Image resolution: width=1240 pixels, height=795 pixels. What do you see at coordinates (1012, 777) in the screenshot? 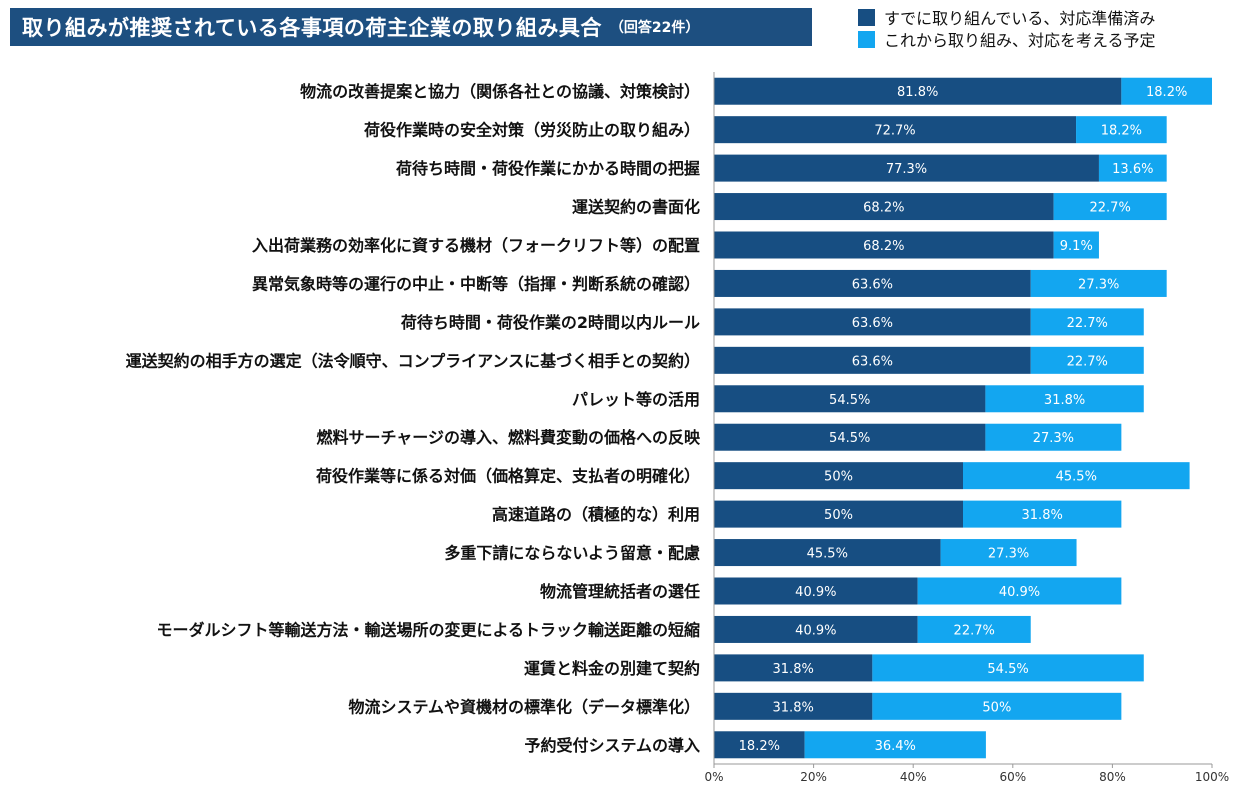
I see `x-tick-label-3: 60%` at bounding box center [1012, 777].